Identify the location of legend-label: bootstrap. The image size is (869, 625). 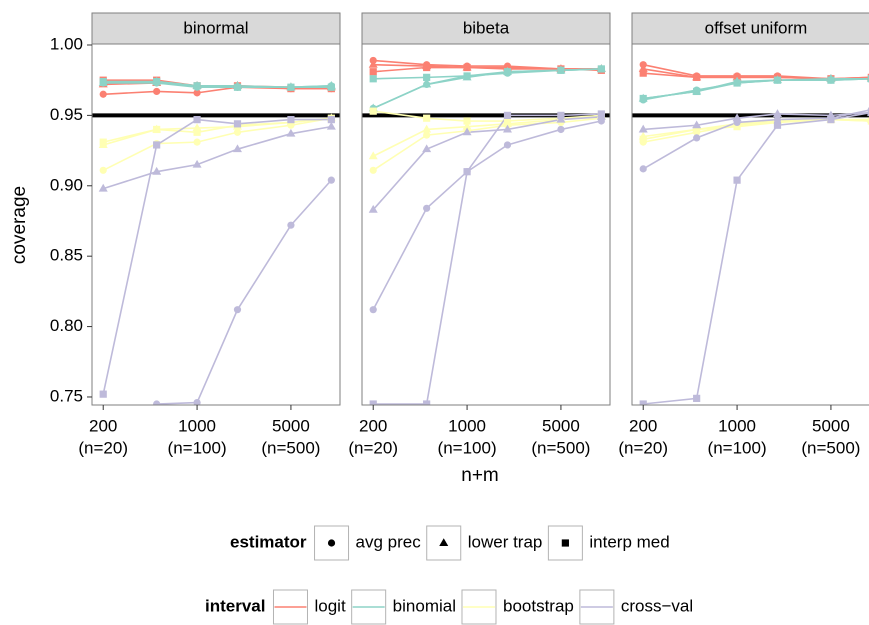
(538, 605).